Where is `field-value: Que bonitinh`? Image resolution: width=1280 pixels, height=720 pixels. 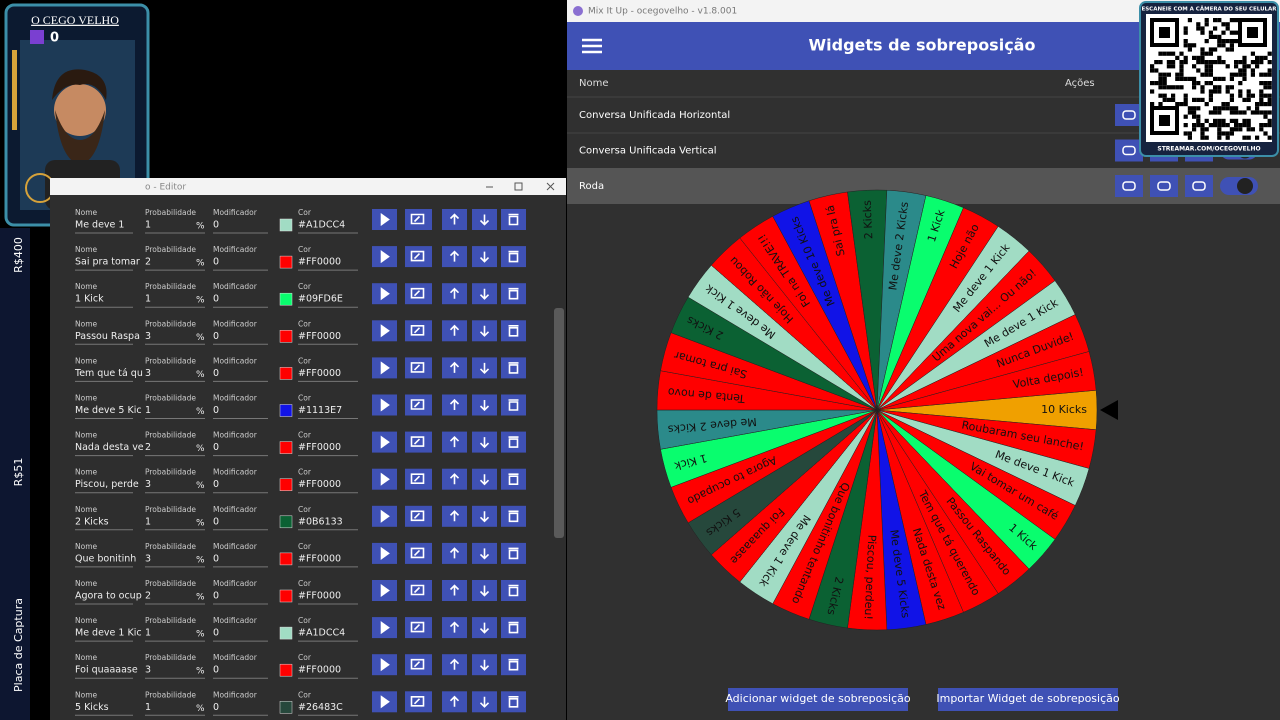 field-value: Que bonitinh is located at coordinates (105, 558).